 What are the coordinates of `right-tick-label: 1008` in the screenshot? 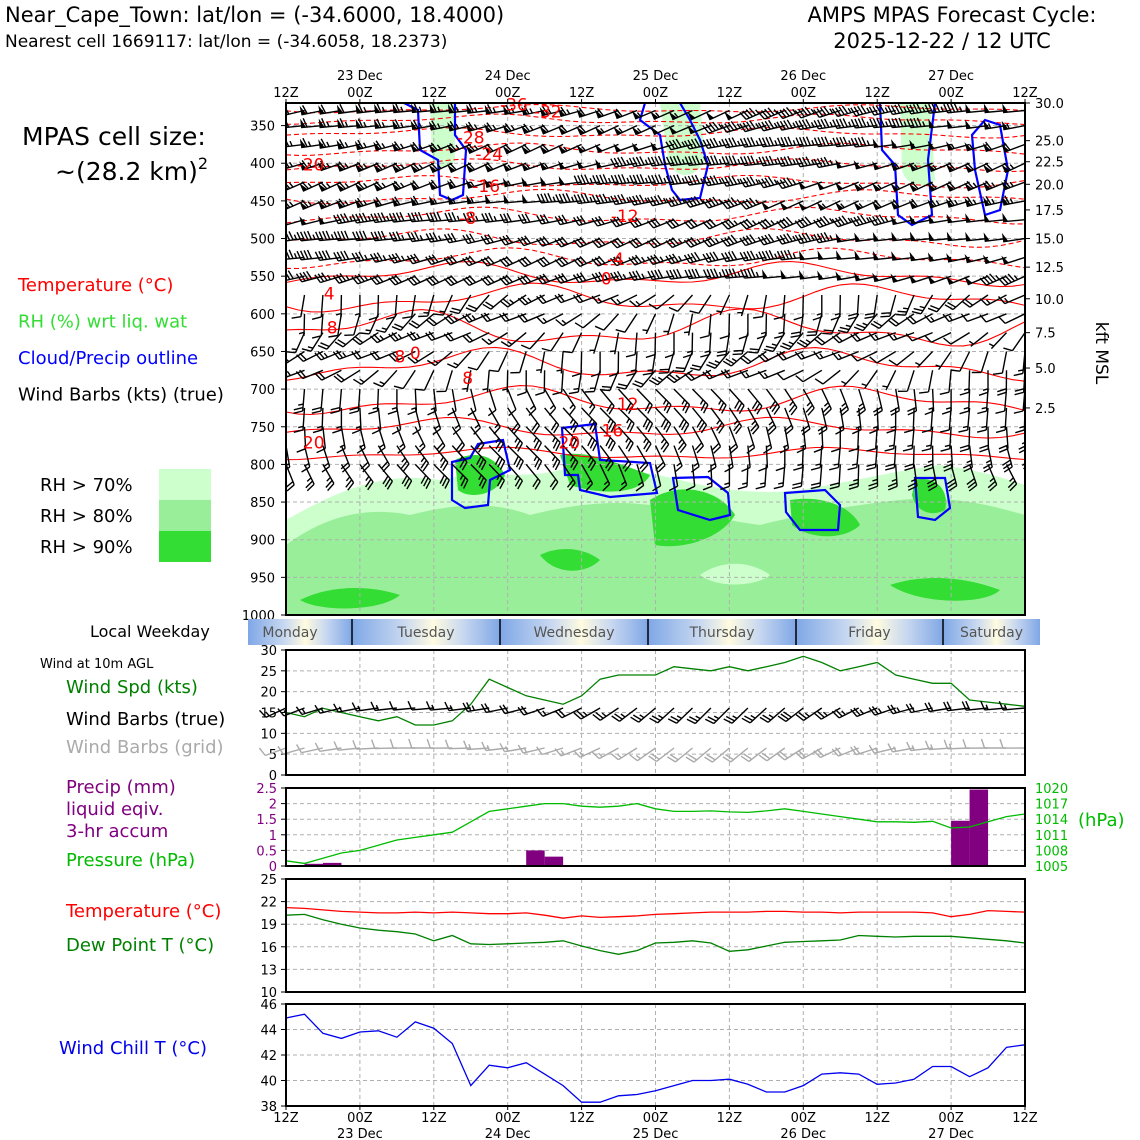 It's located at (1051, 851).